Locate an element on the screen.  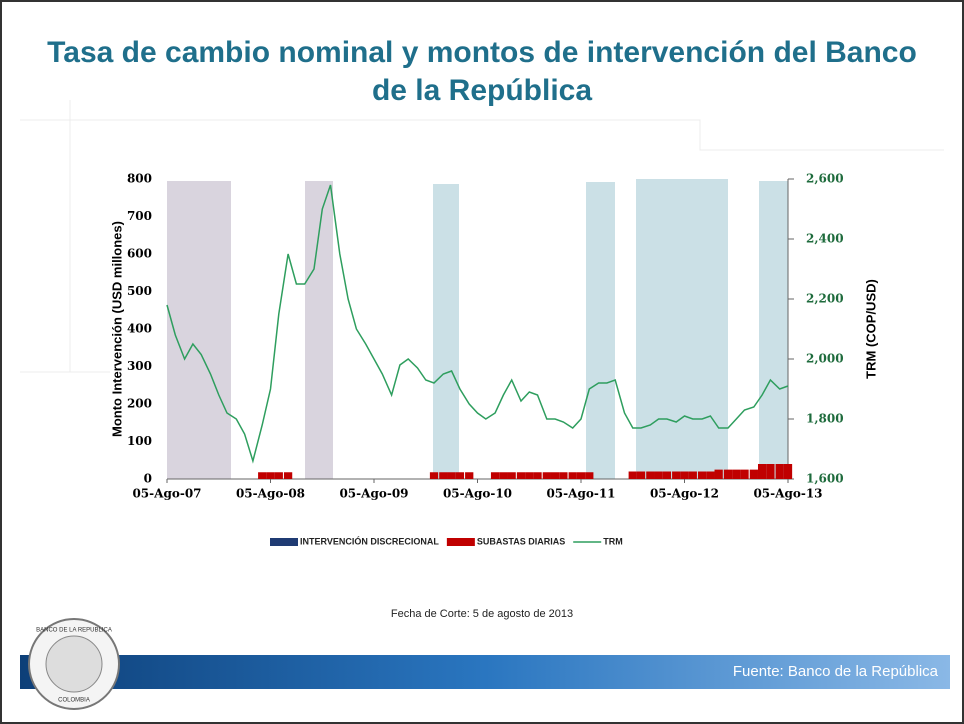
y2-tick-label: 1,600 is located at coordinates (825, 479).